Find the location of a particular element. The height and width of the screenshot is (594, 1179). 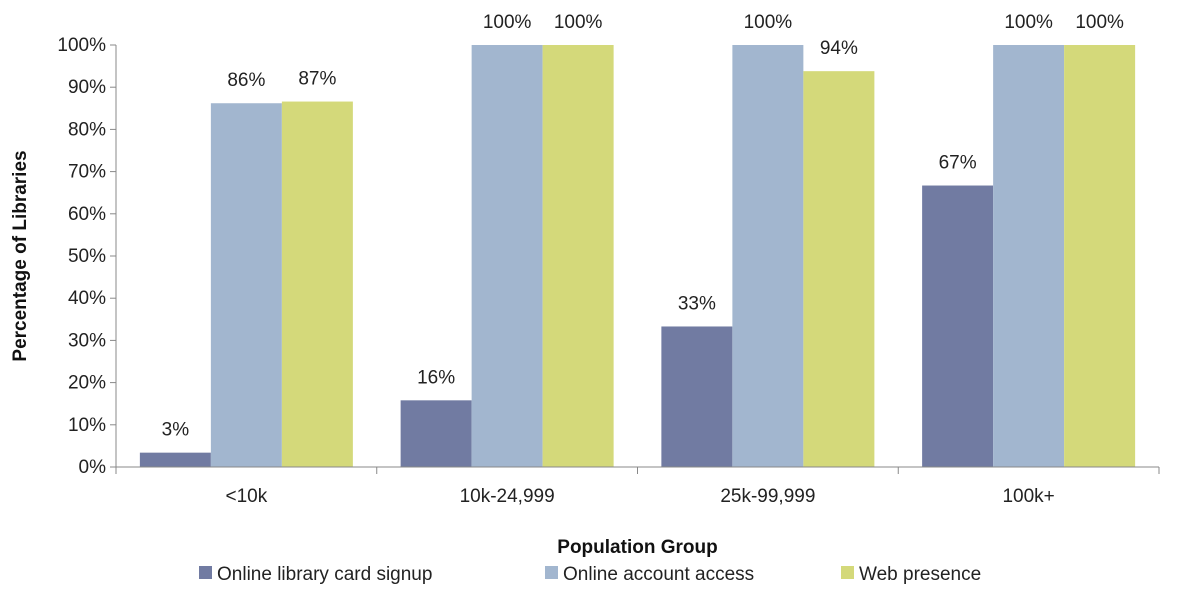

data-label: 16% is located at coordinates (436, 377).